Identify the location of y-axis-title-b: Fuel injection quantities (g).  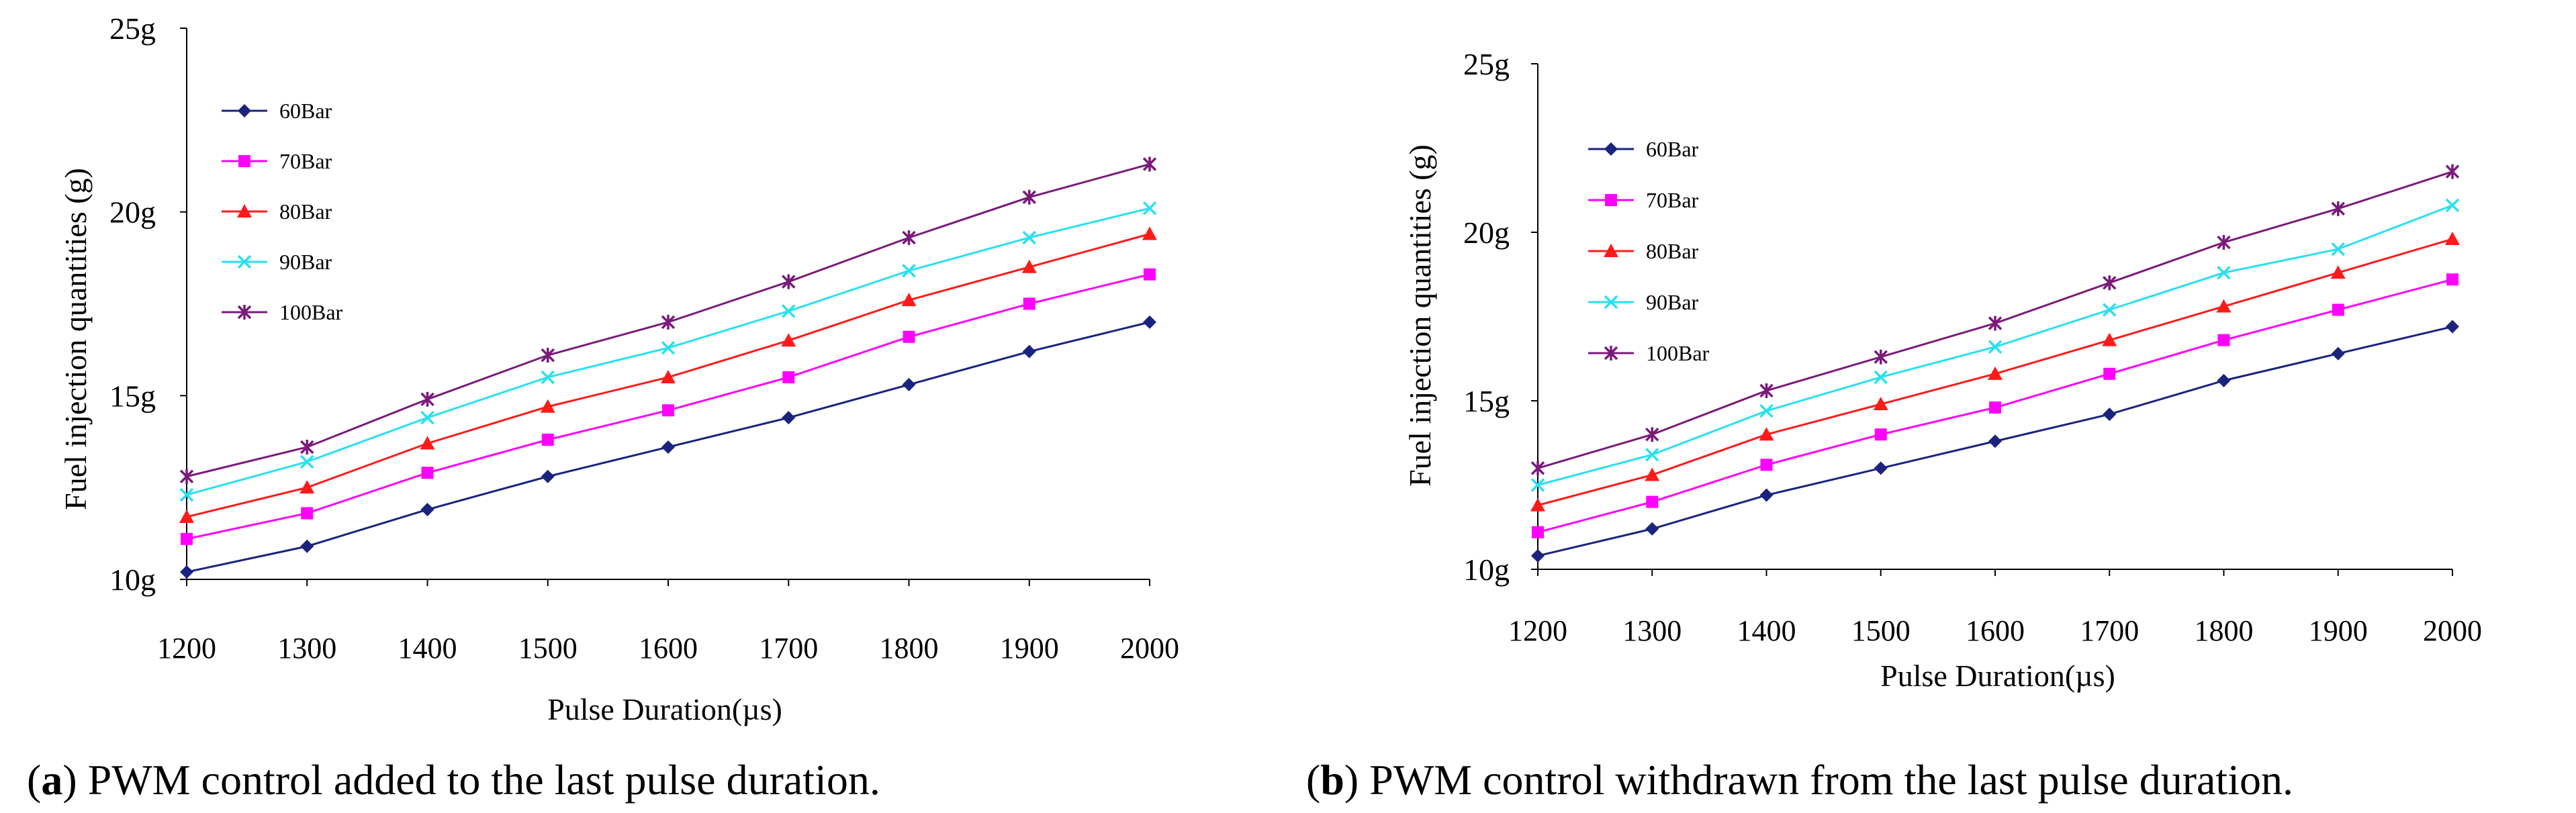
(1420, 315).